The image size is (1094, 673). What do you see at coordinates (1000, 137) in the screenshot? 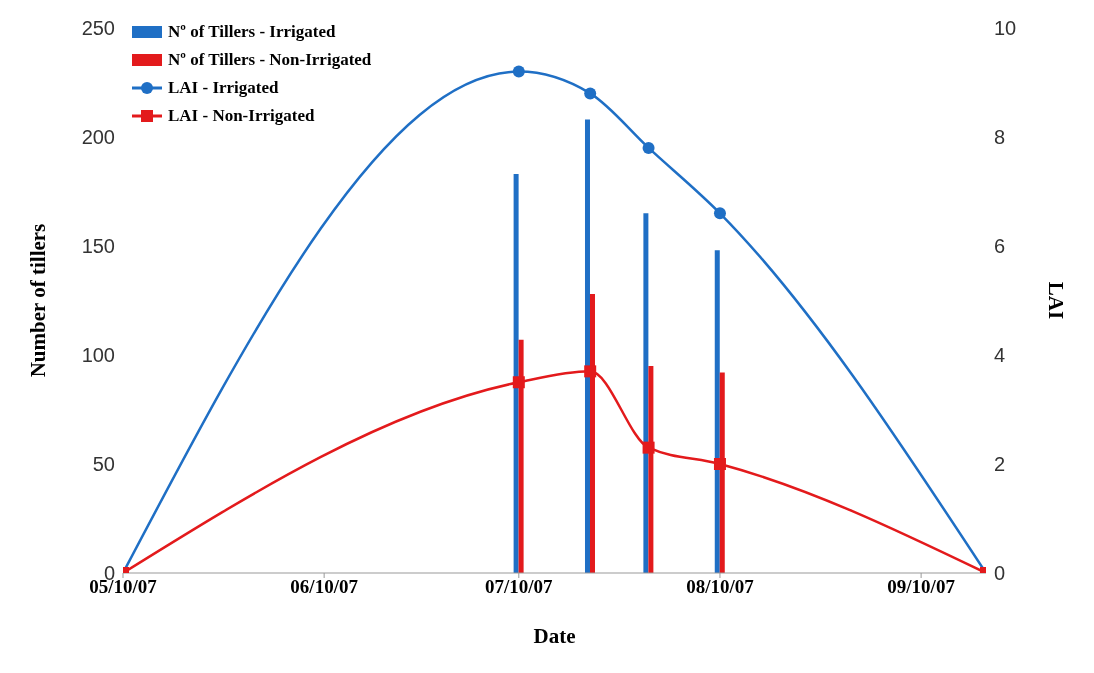
I see `y2-tick-label: 8` at bounding box center [1000, 137].